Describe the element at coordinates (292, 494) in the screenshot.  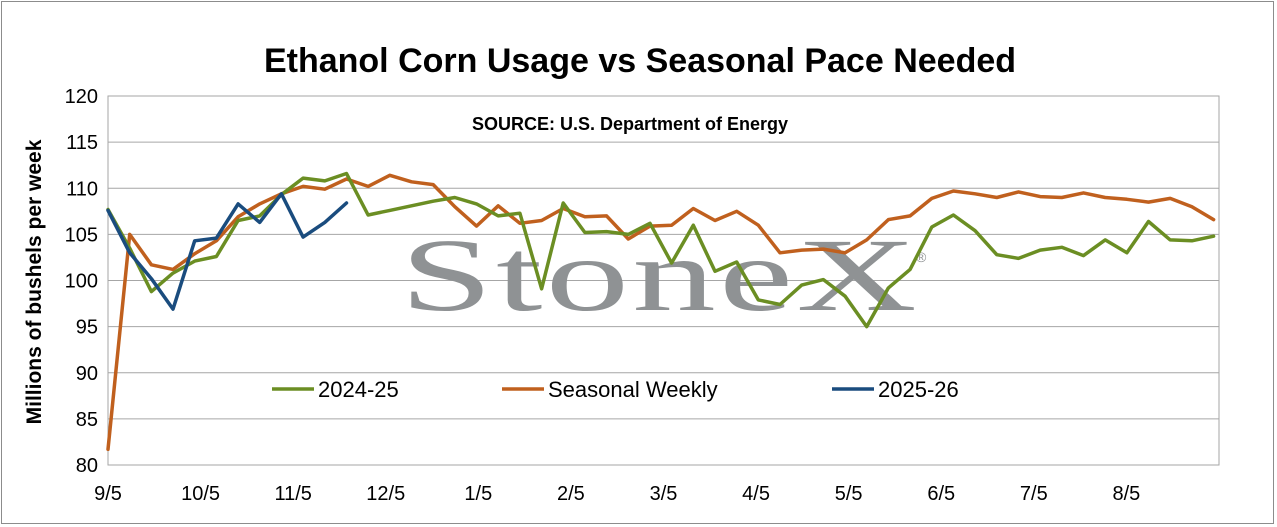
I see `x-tick-label: 11/5` at that location.